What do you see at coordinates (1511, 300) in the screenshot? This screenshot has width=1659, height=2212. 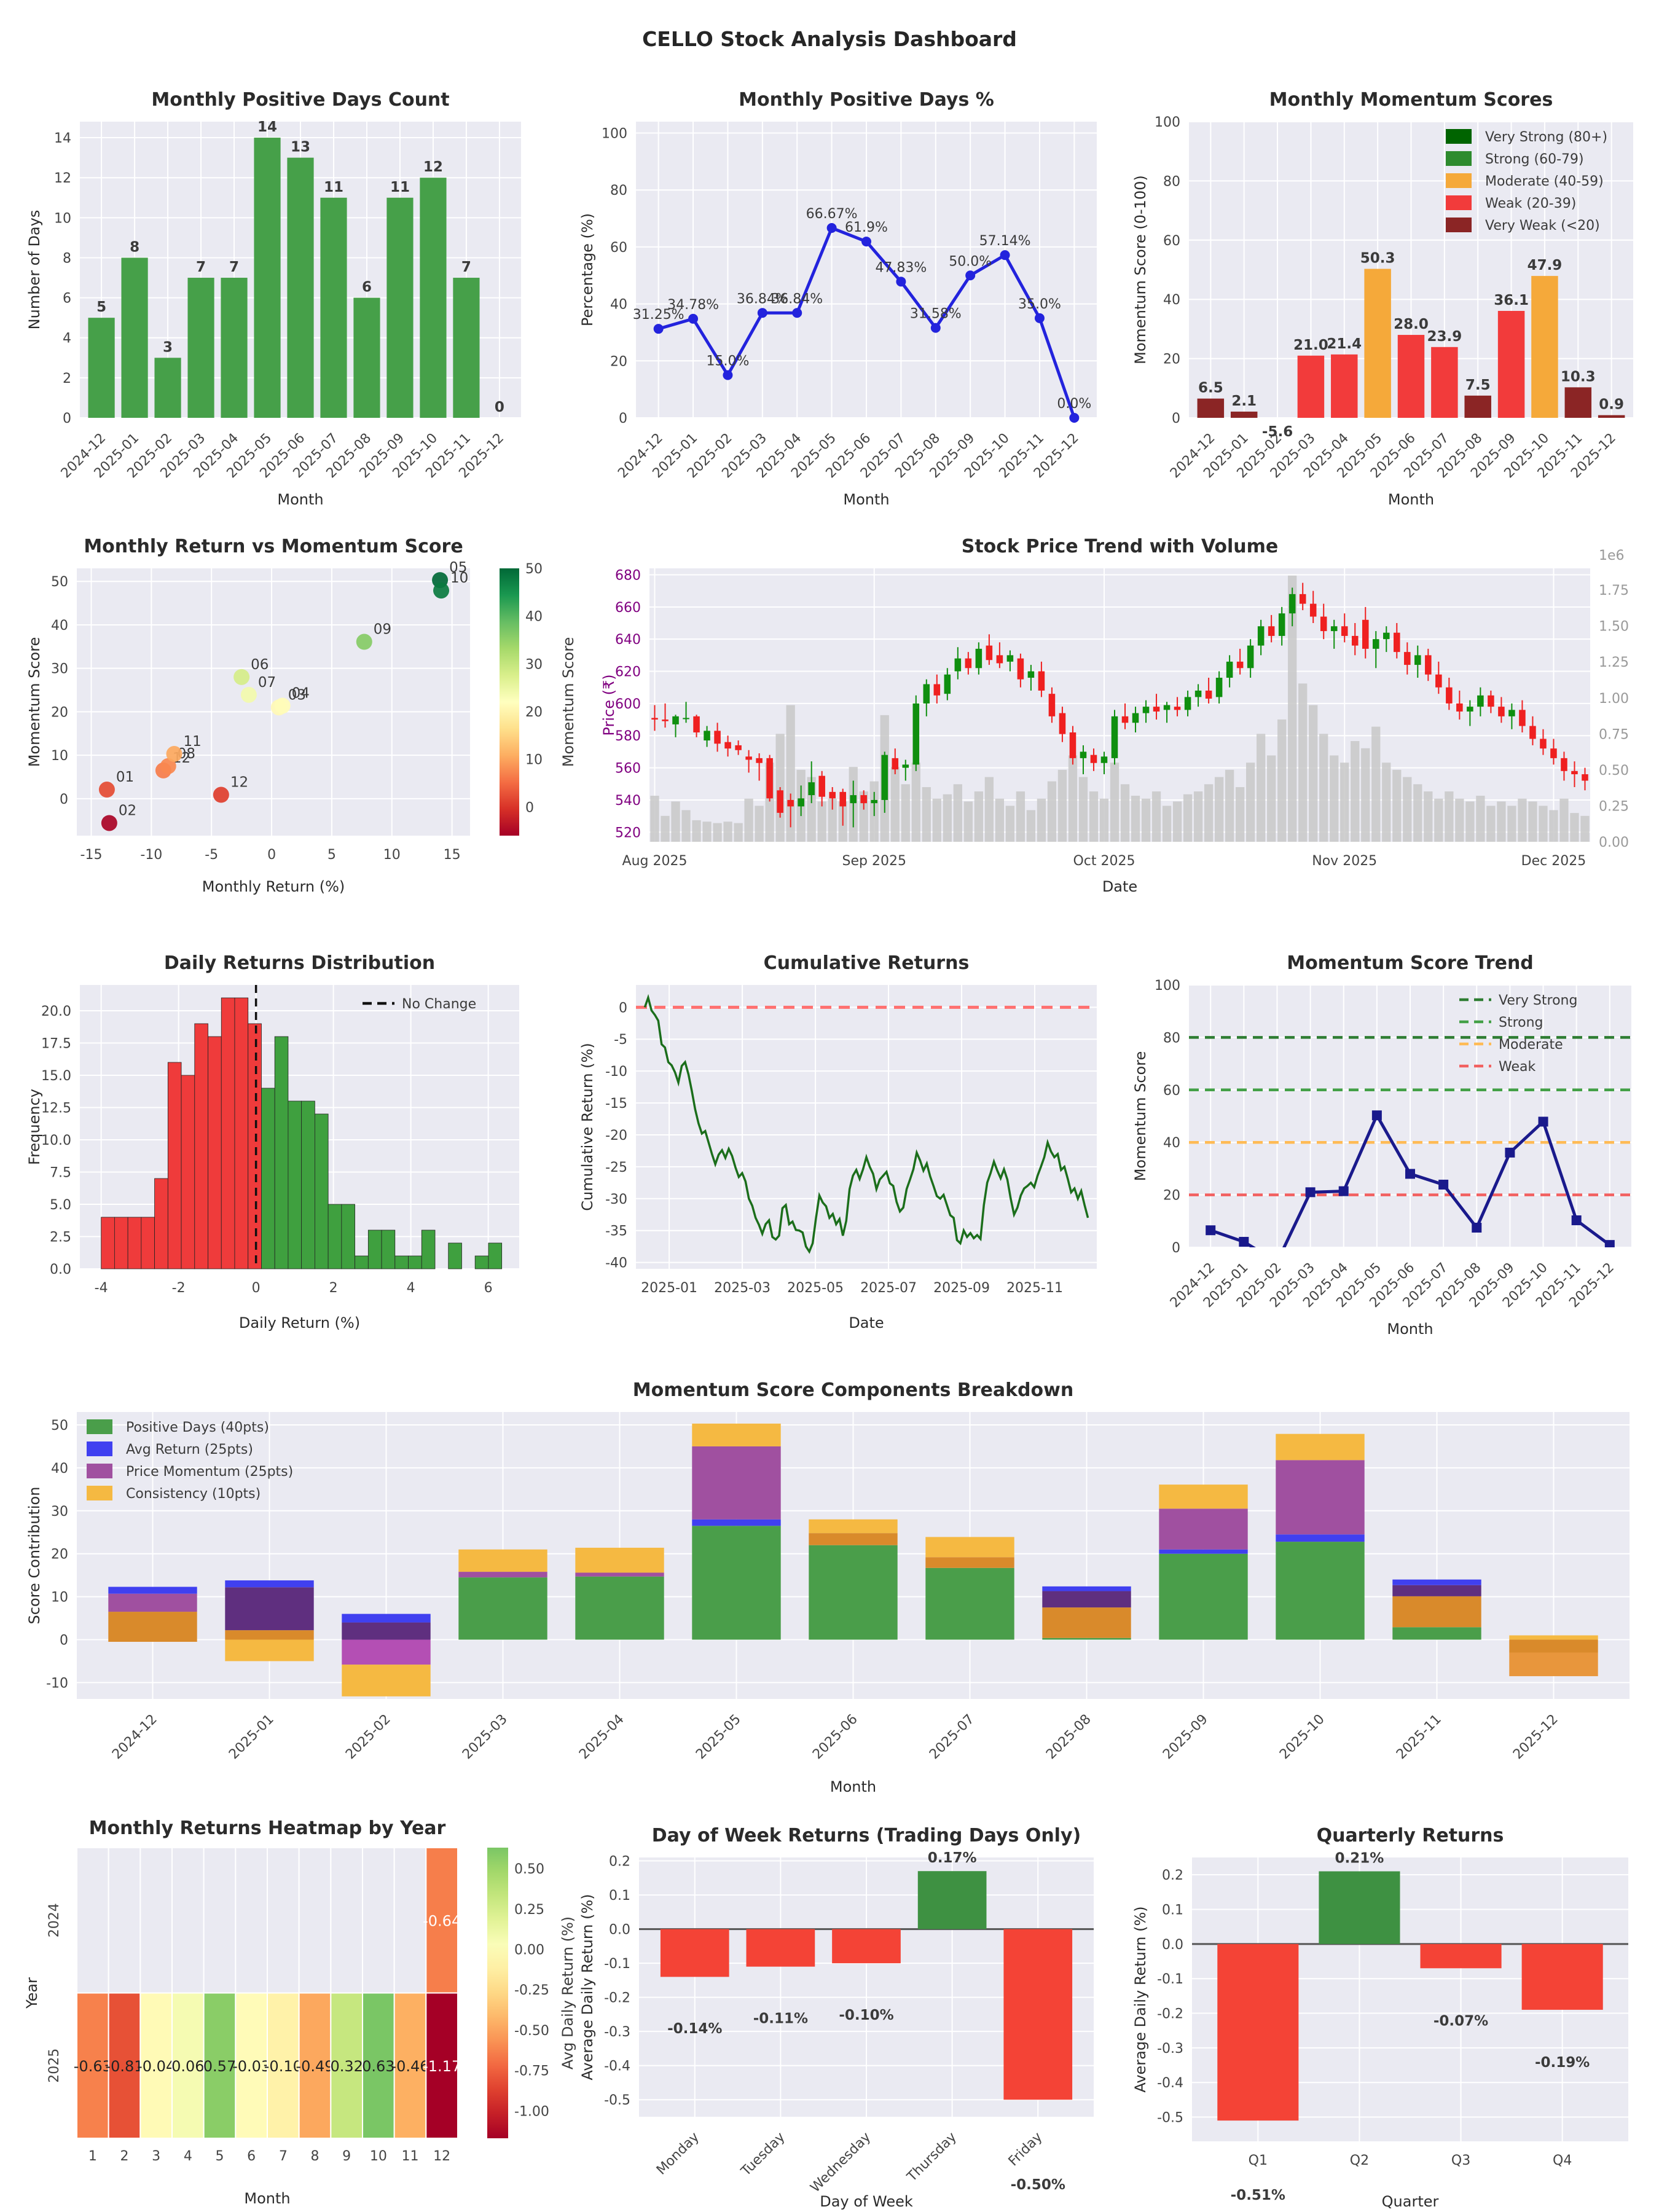 I see `text: 36.1` at bounding box center [1511, 300].